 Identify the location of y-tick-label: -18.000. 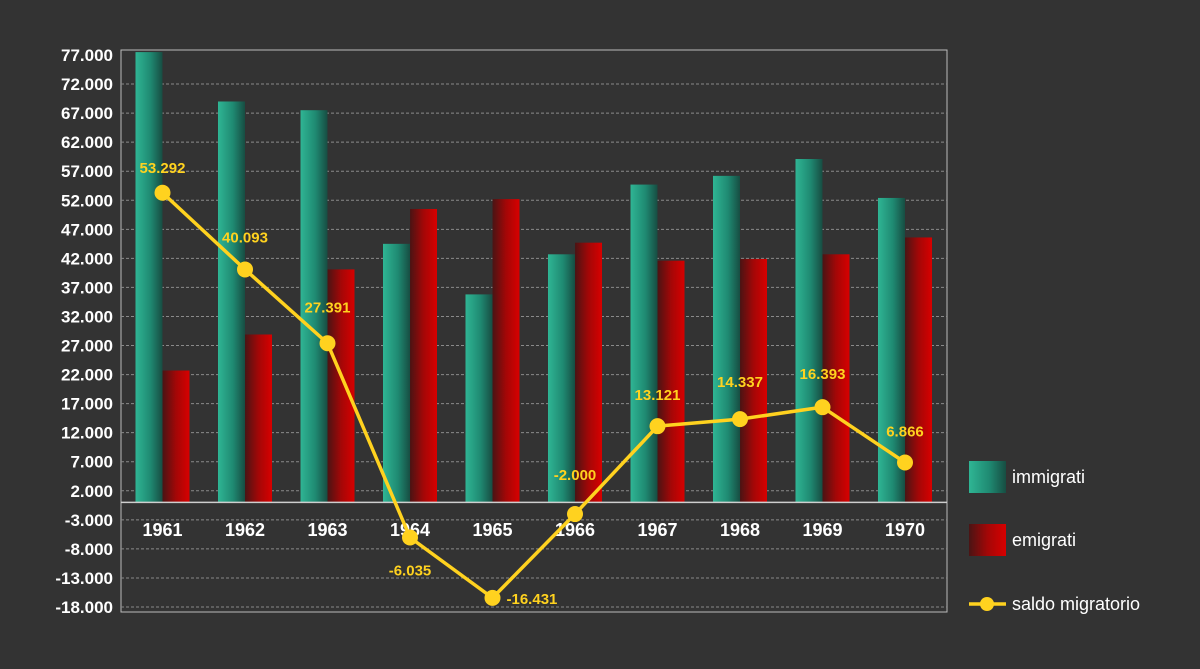
(84, 607).